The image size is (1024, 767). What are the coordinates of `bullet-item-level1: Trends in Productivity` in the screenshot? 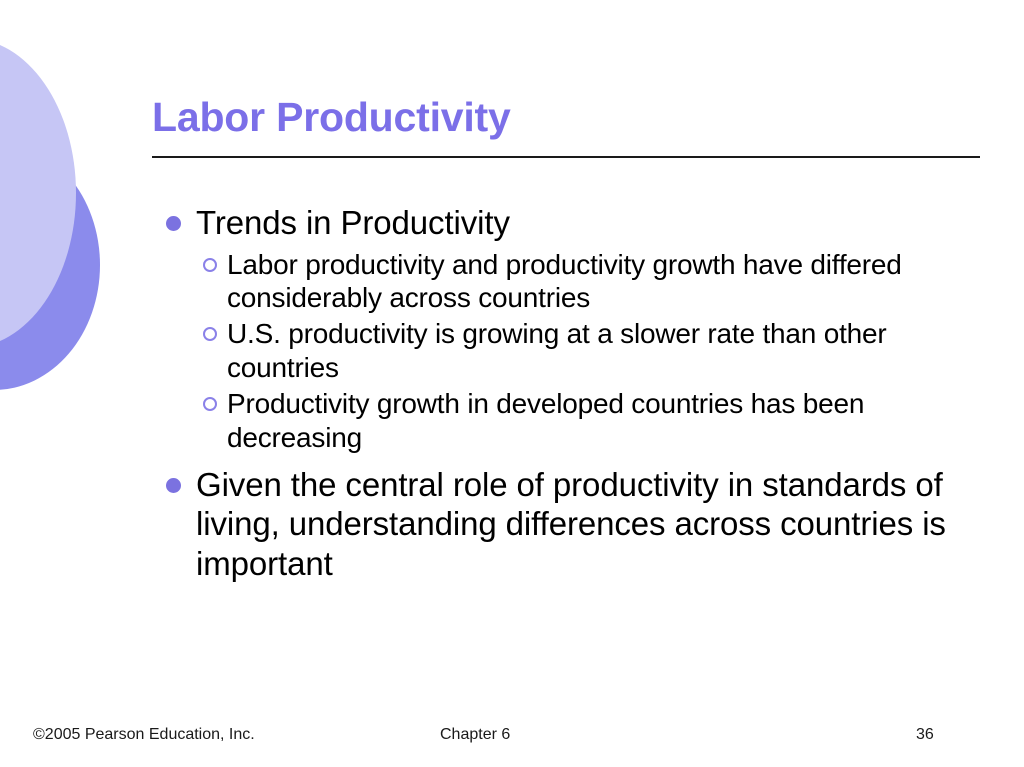 It's located at (578, 223).